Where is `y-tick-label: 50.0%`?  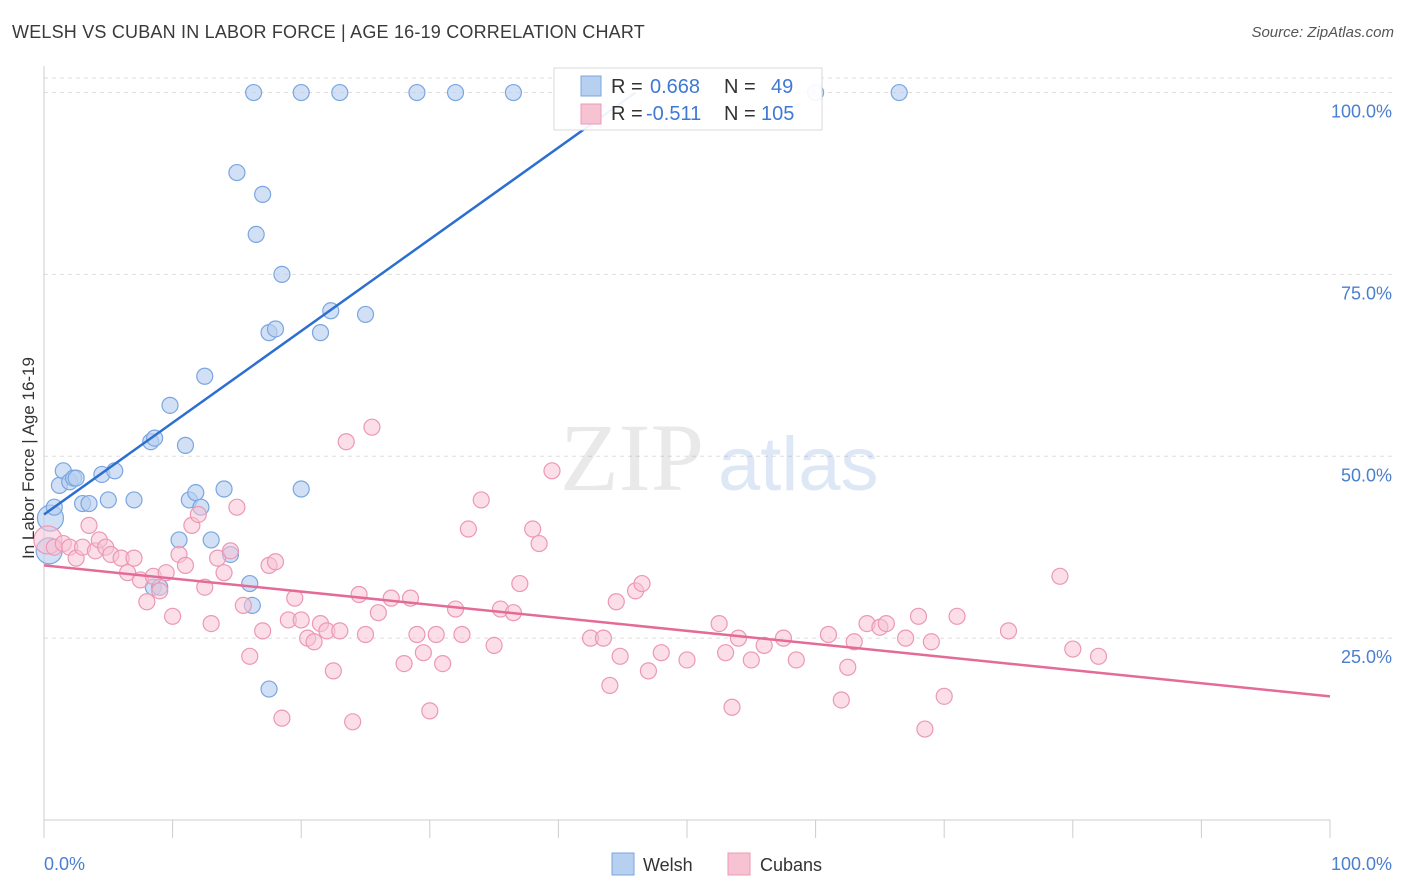 y-tick-label: 50.0% is located at coordinates (1366, 475).